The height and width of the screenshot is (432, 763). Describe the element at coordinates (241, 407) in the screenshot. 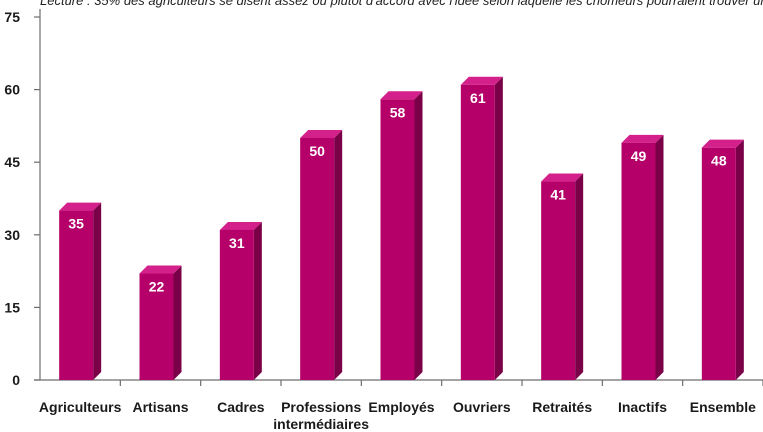

I see `x-tick-label: Cadres` at that location.